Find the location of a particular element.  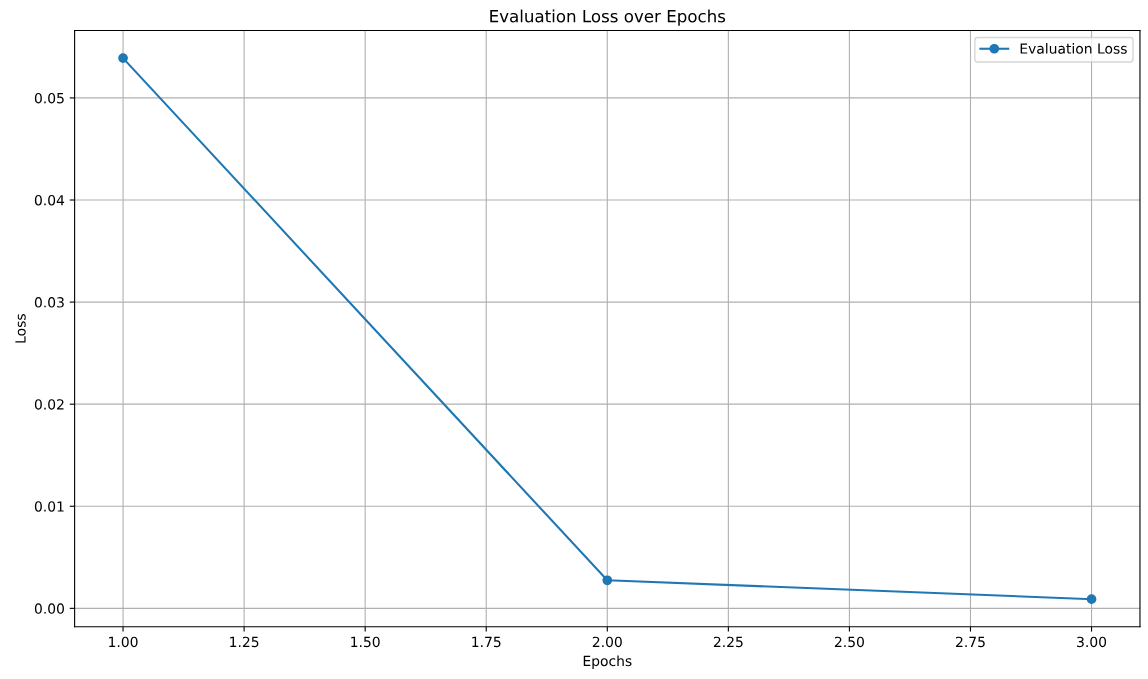

y-tick-label: 0.02 is located at coordinates (49, 404).